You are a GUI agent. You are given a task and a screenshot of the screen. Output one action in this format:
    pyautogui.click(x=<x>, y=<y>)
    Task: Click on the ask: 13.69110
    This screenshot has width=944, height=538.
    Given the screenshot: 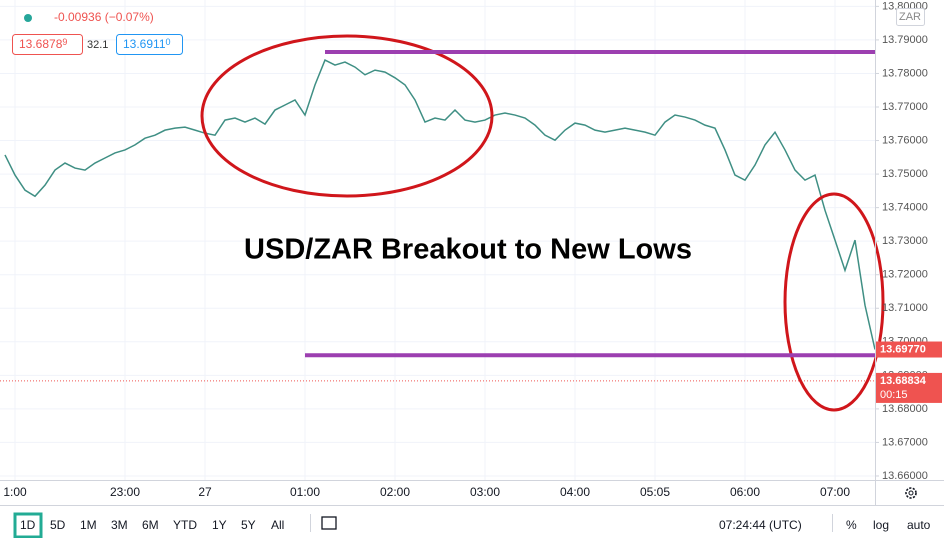 What is the action you would take?
    pyautogui.click(x=147, y=44)
    